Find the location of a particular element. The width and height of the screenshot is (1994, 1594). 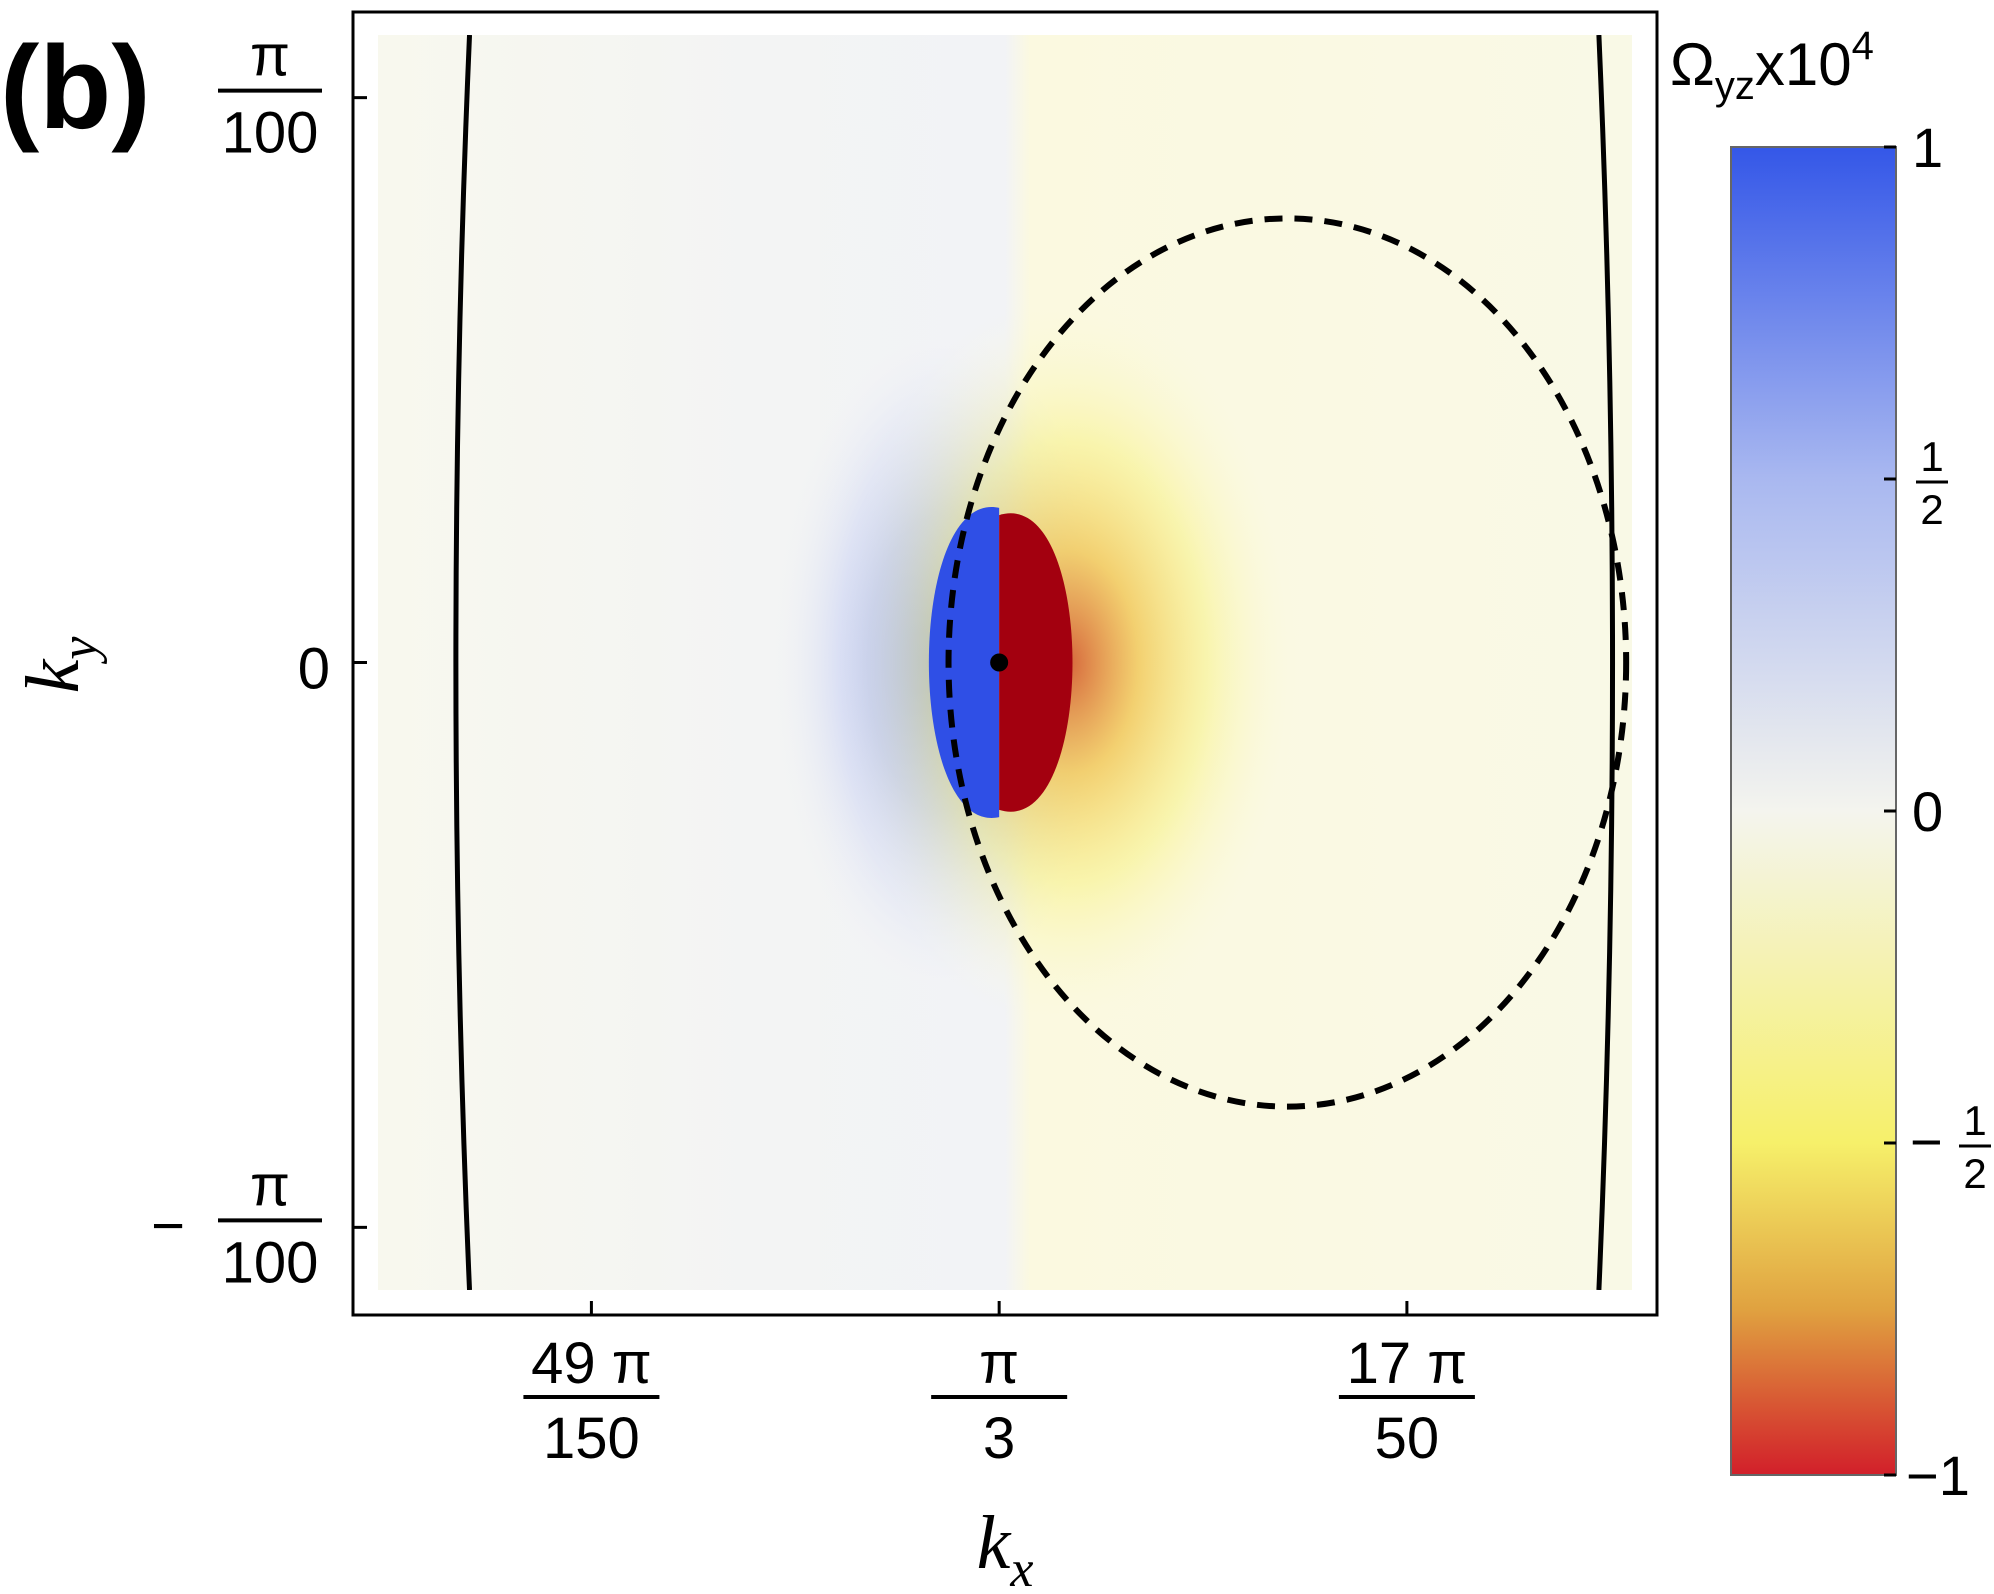

colorbar-scale is located at coordinates (1813, 811).